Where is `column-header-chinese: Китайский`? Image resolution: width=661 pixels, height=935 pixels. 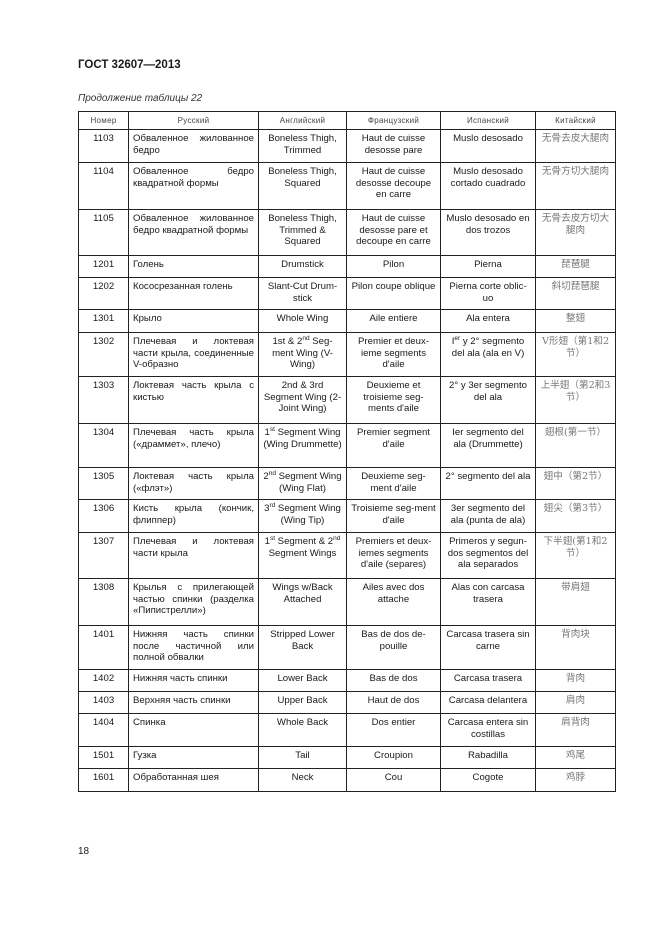 column-header-chinese: Китайский is located at coordinates (575, 120).